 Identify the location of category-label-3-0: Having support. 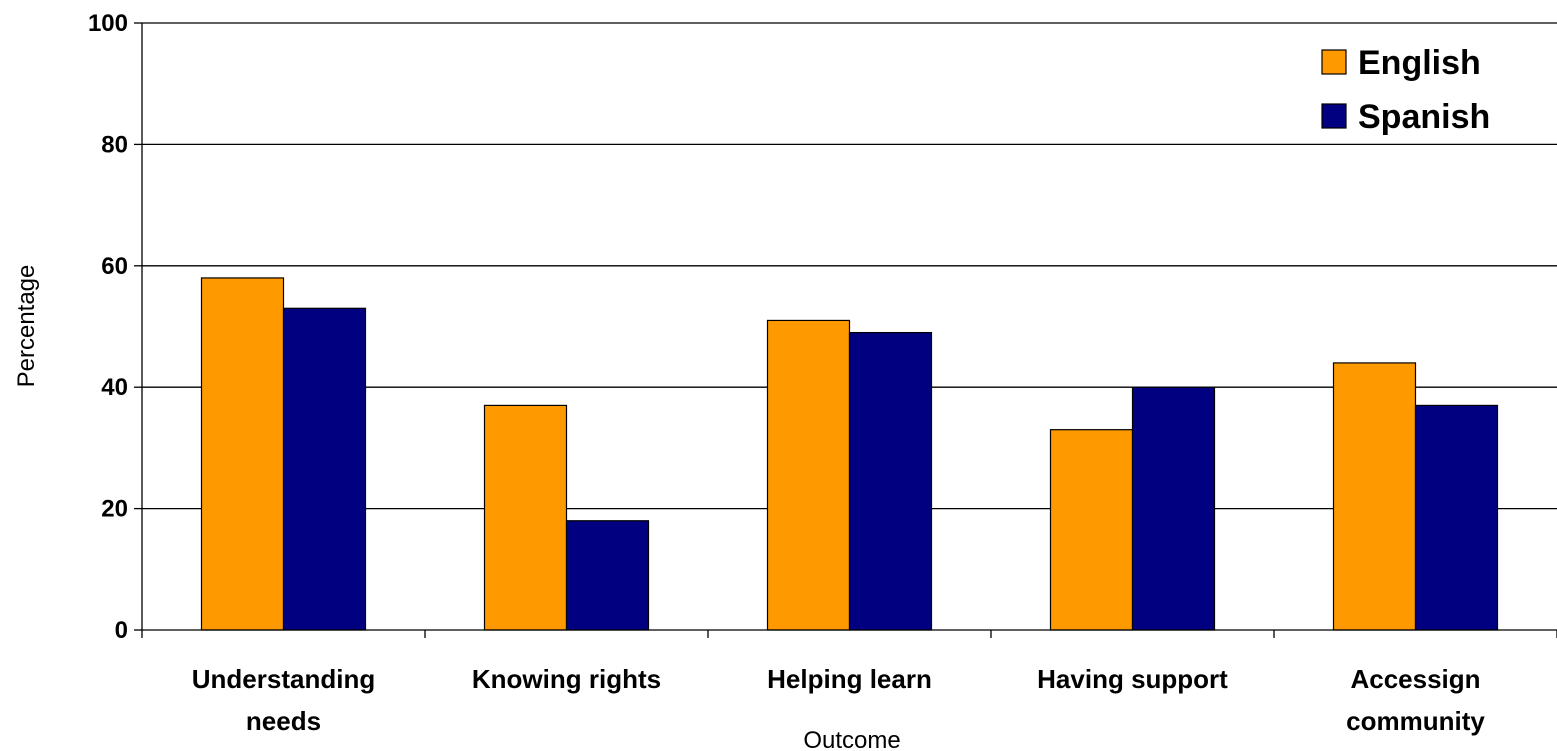
(1132, 679).